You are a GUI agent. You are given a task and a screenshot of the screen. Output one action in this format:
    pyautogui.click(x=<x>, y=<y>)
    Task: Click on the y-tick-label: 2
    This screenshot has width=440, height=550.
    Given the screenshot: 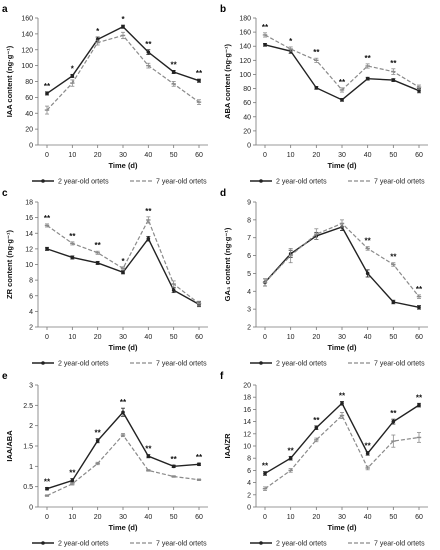 What is the action you would take?
    pyautogui.click(x=31, y=426)
    